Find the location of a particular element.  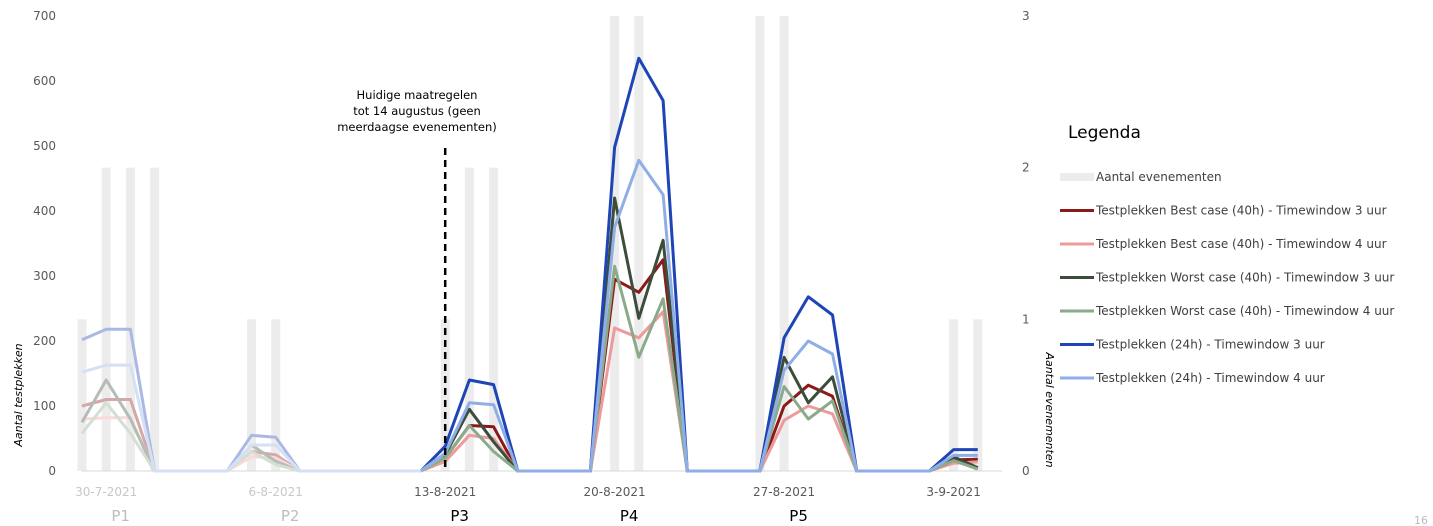

legend-label-testplekken-24h-timewindow-3-uur: Testplekken (24h) - Timewindow 3 uur is located at coordinates (1210, 345).